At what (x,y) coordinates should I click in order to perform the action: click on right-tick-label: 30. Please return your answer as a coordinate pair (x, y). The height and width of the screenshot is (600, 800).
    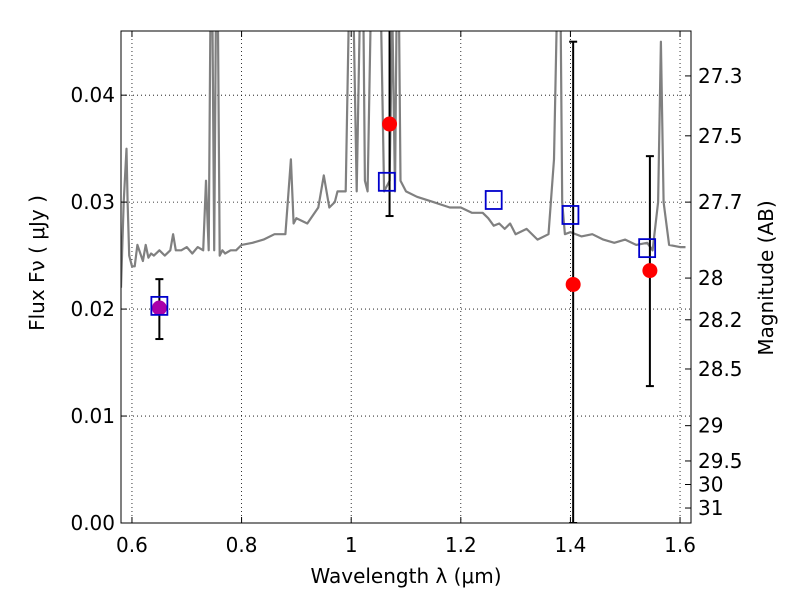
    Looking at the image, I should click on (710, 484).